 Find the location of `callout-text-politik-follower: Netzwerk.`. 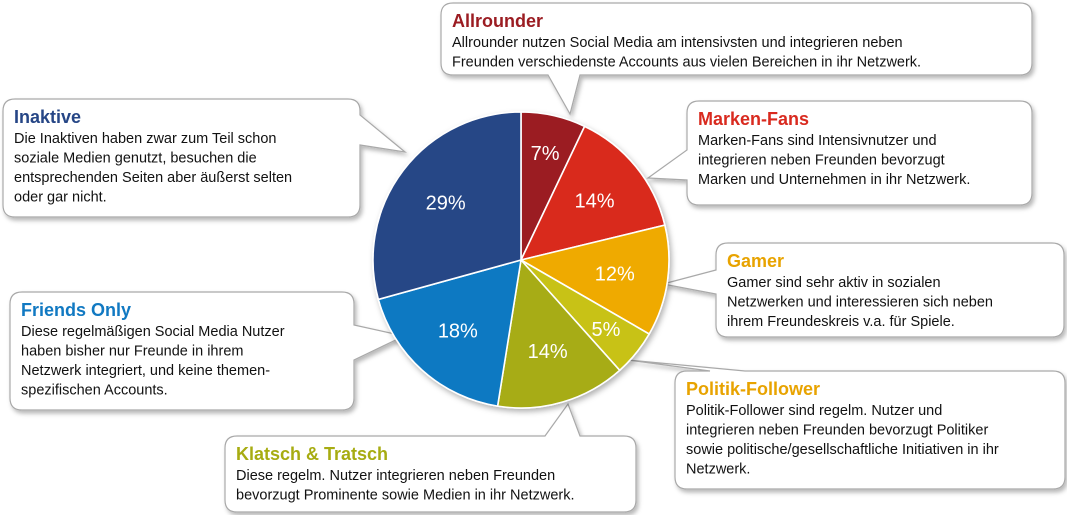

callout-text-politik-follower: Netzwerk. is located at coordinates (718, 470).